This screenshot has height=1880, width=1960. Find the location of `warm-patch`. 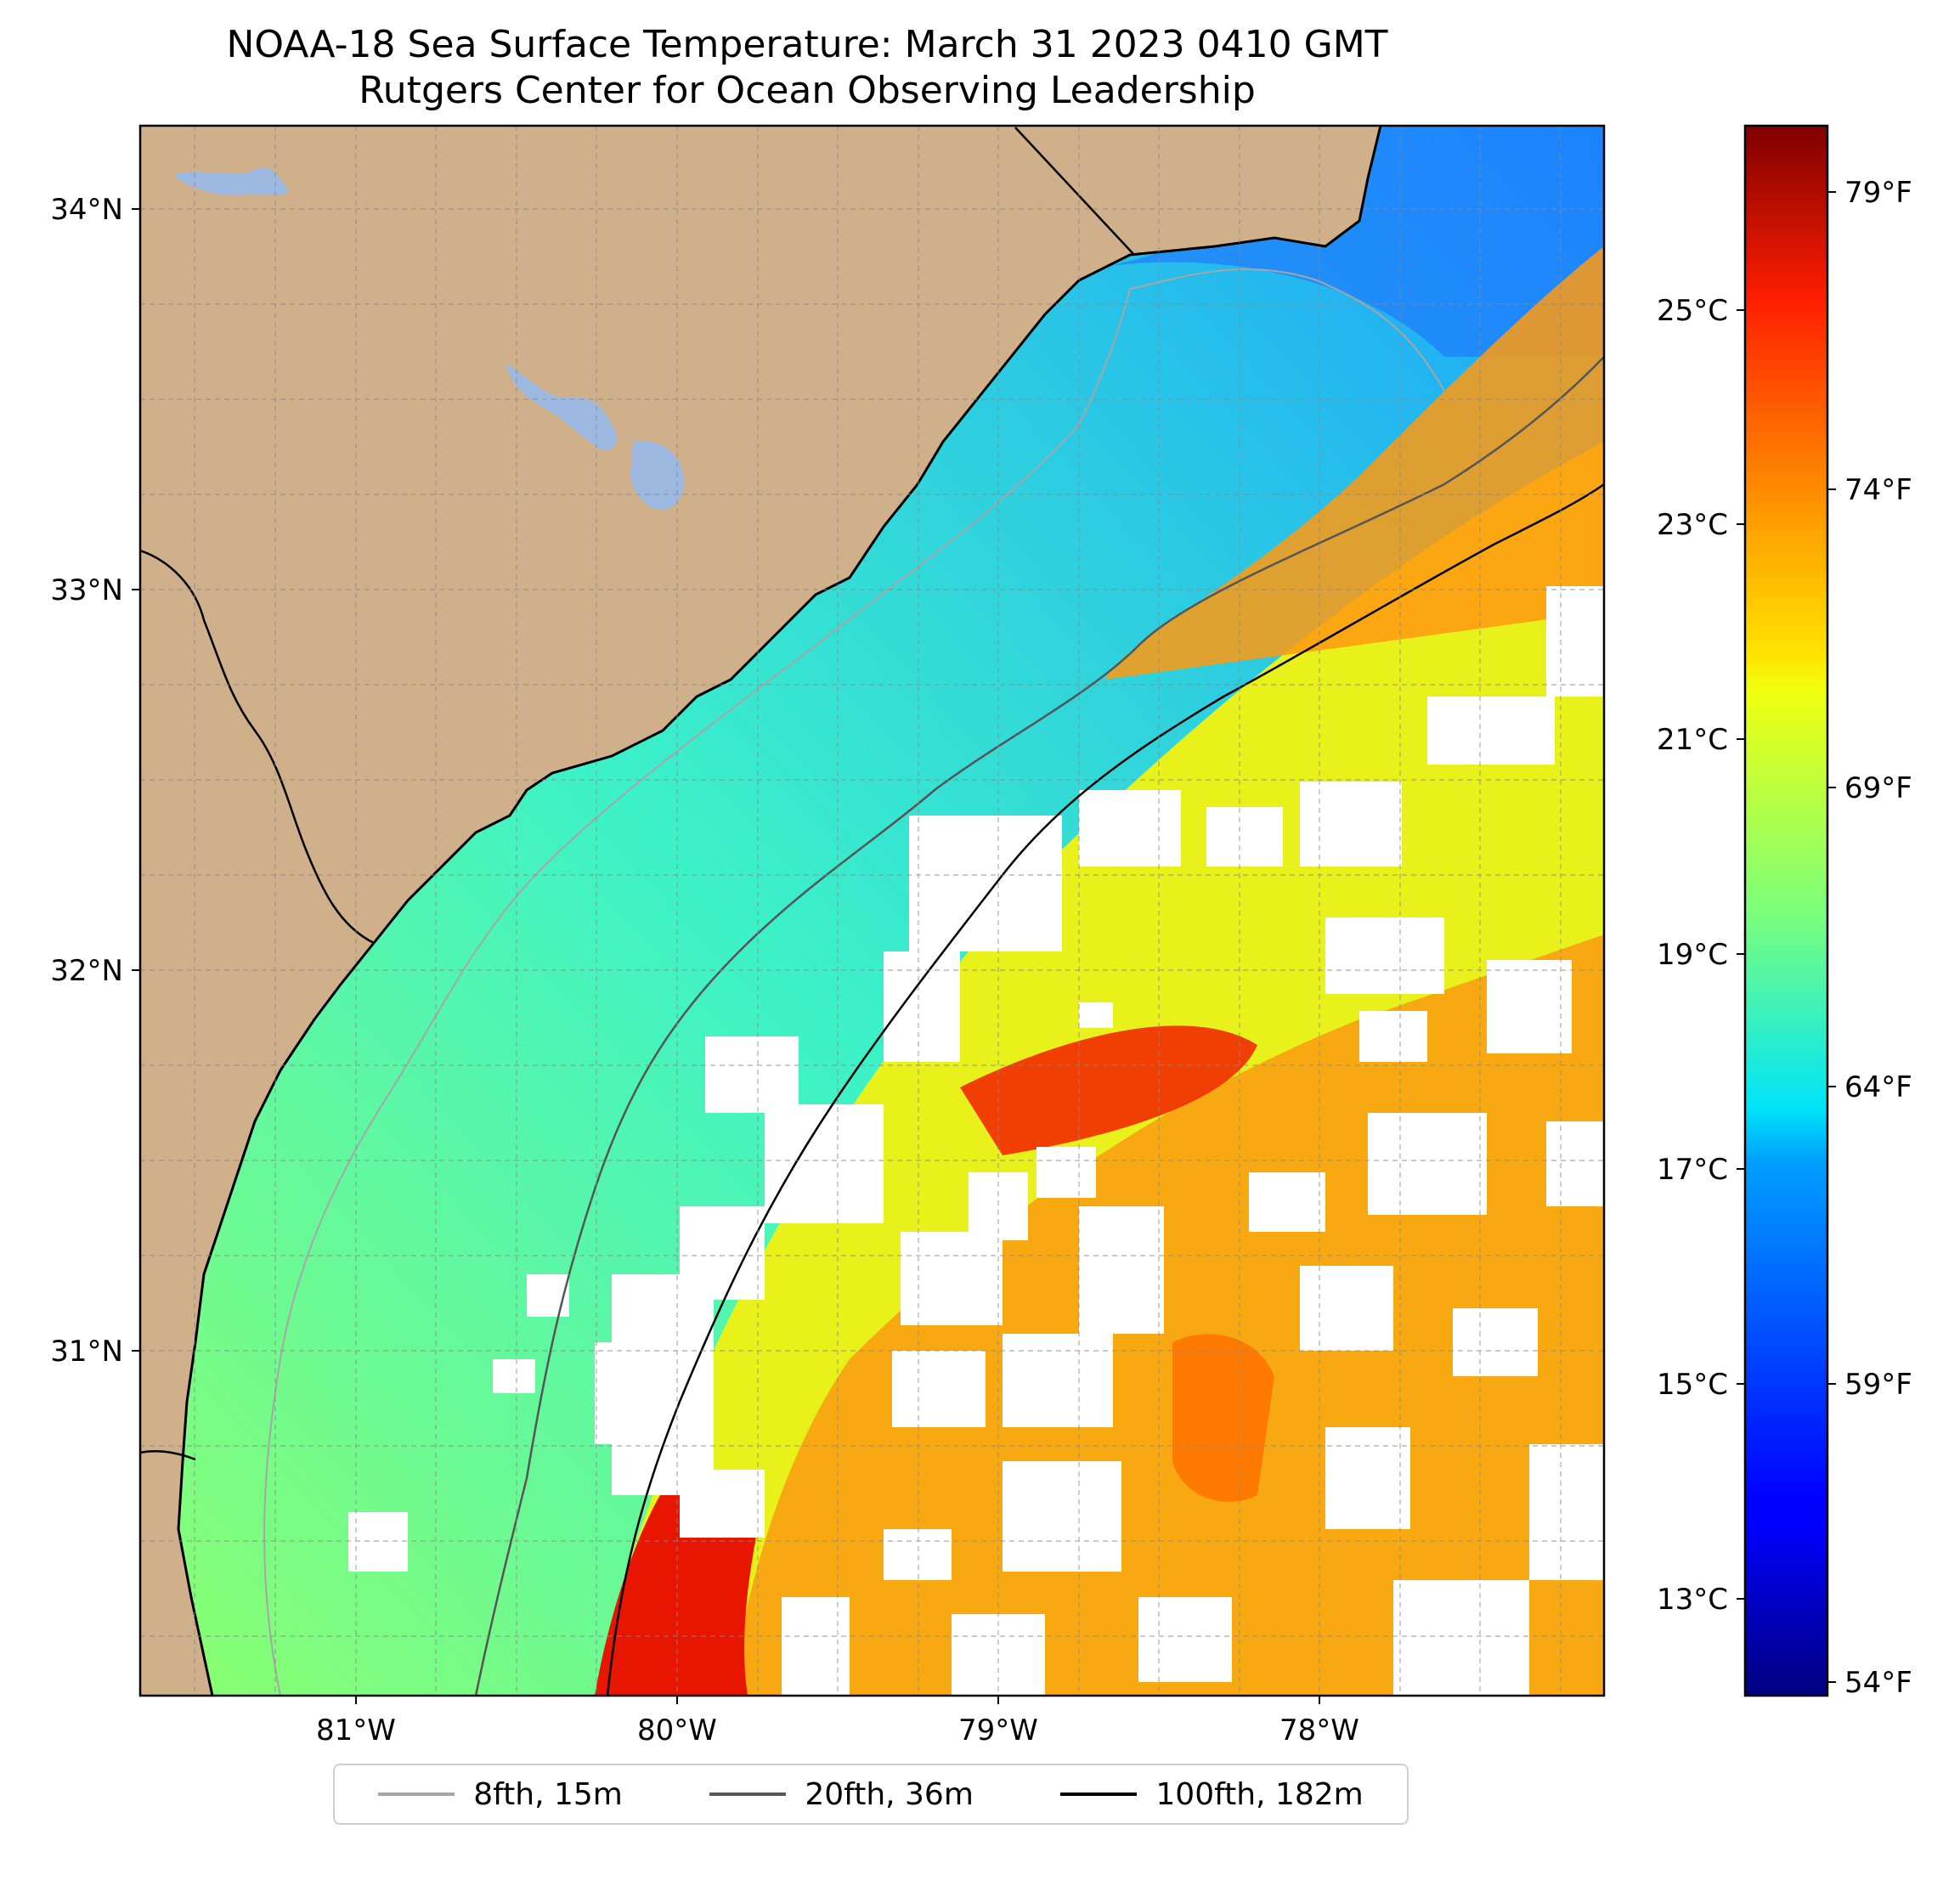

warm-patch is located at coordinates (1223, 1418).